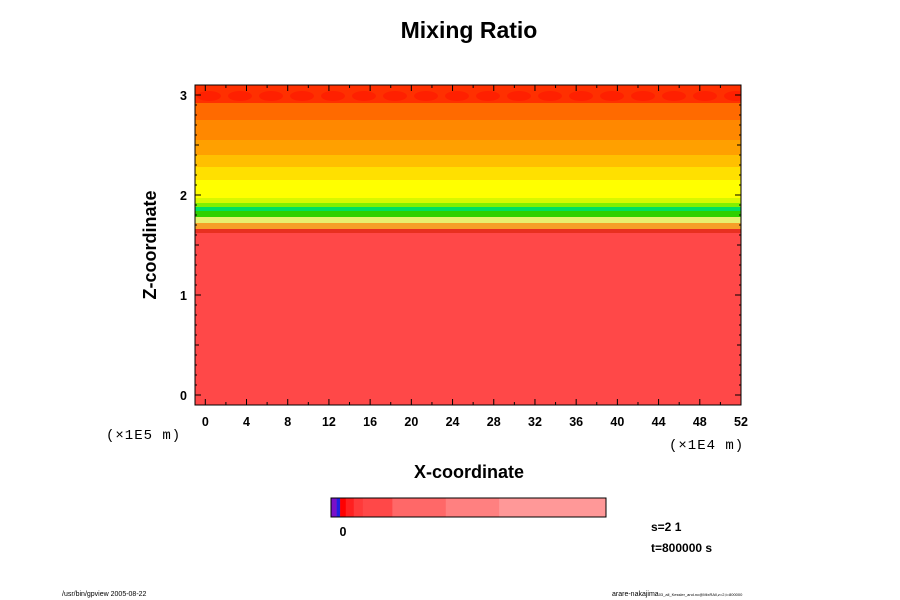 Image resolution: width=900 pixels, height=600 pixels. What do you see at coordinates (453, 422) in the screenshot?
I see `x-tick-label: 24` at bounding box center [453, 422].